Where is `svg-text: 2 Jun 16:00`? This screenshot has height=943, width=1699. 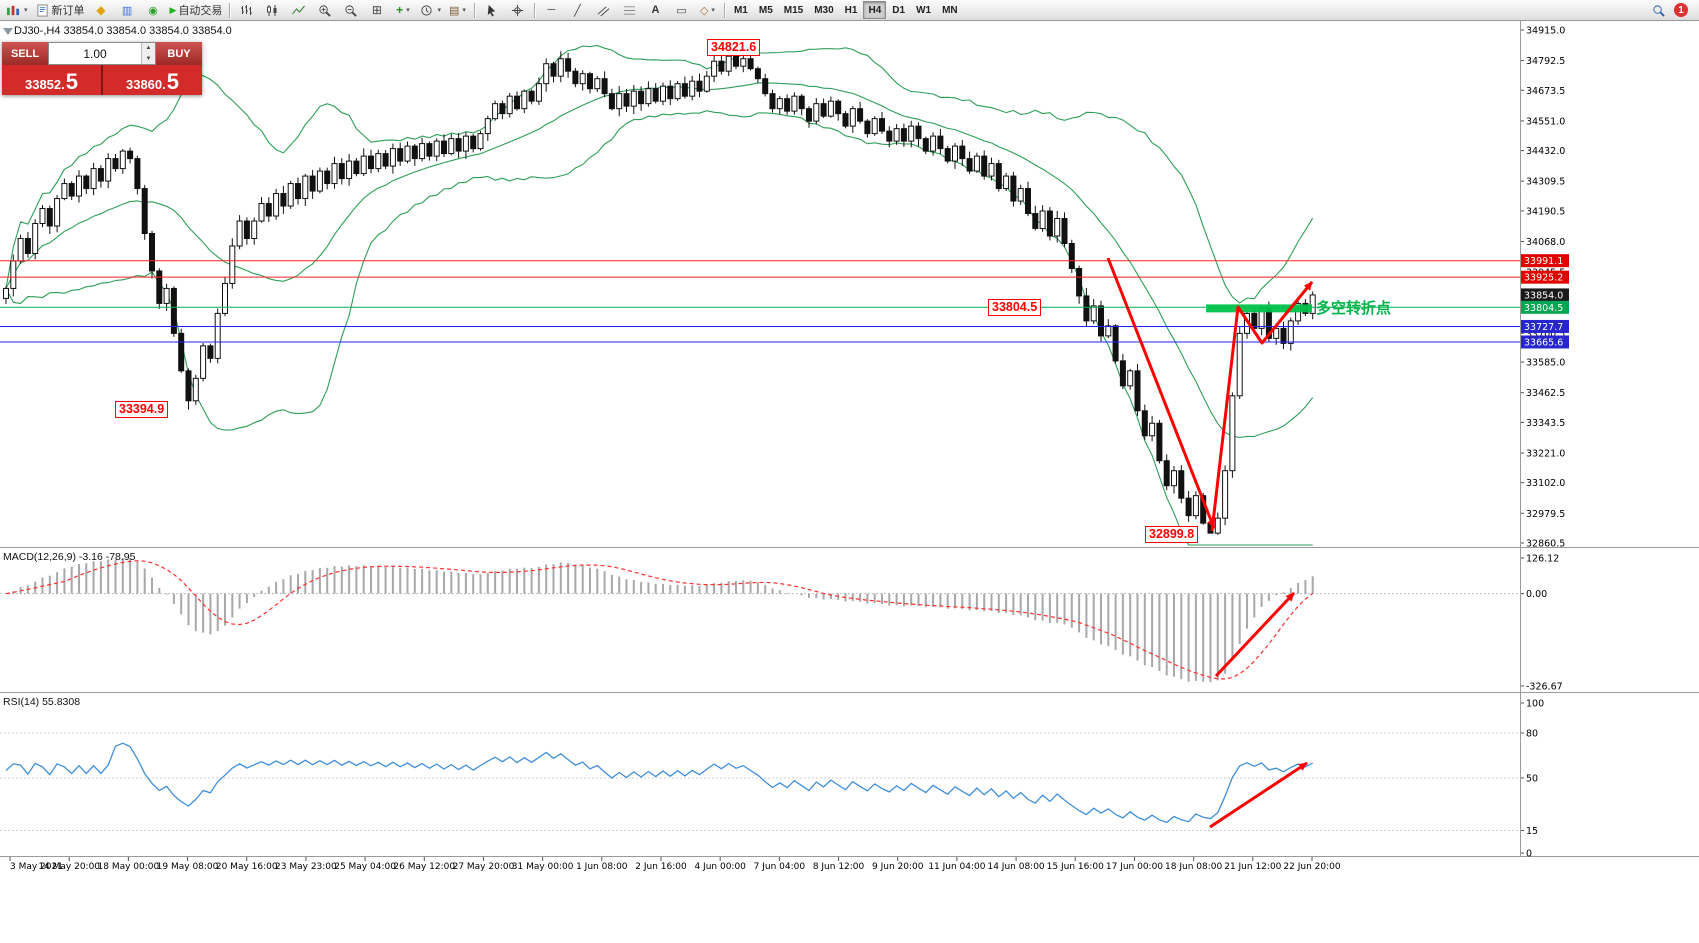
svg-text: 2 Jun 16:00 is located at coordinates (661, 867).